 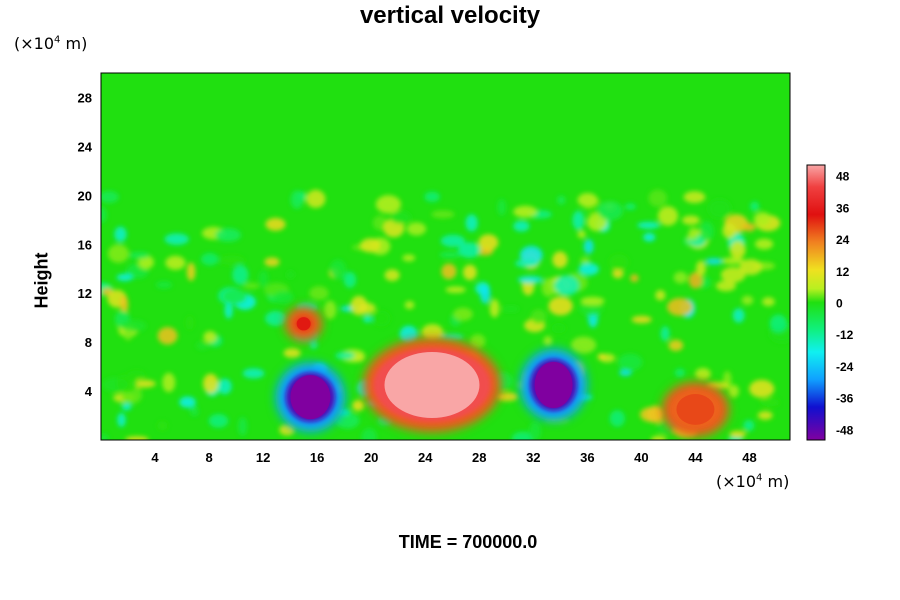 I want to click on colorbar-tick-label: 24, so click(x=843, y=240).